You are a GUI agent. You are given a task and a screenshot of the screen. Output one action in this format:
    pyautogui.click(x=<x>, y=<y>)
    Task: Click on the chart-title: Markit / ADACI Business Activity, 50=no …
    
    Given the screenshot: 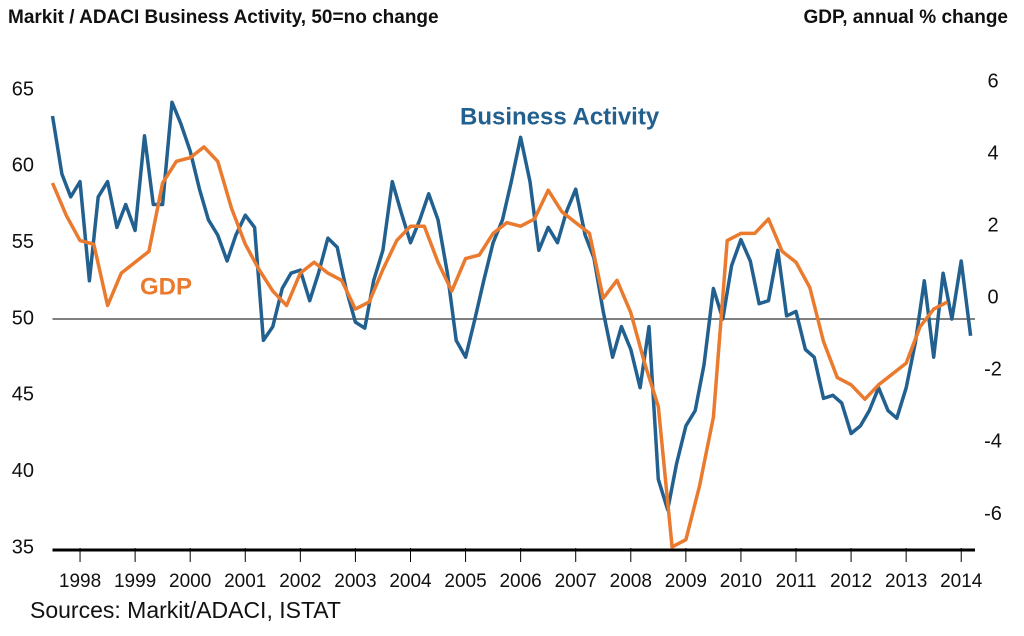 What is the action you would take?
    pyautogui.click(x=223, y=17)
    